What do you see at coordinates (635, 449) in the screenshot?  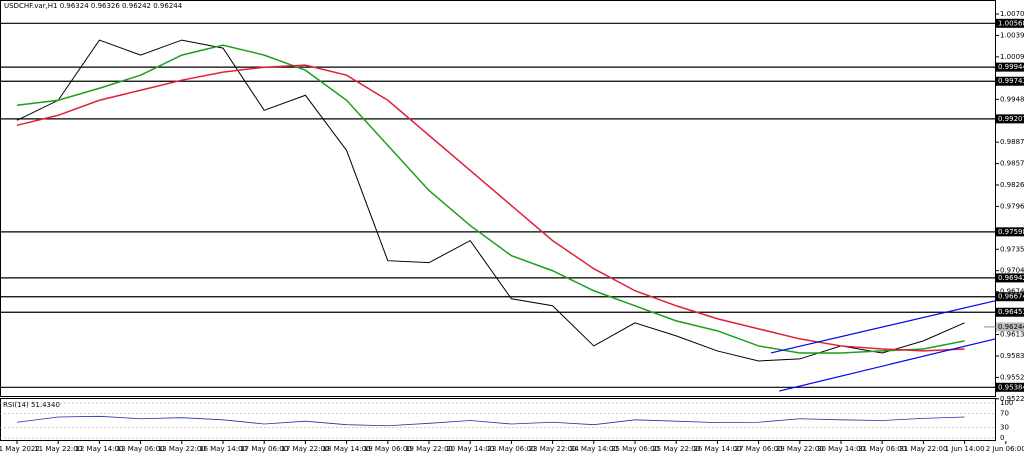 I see `x-tick-label: 25 May 06:00` at bounding box center [635, 449].